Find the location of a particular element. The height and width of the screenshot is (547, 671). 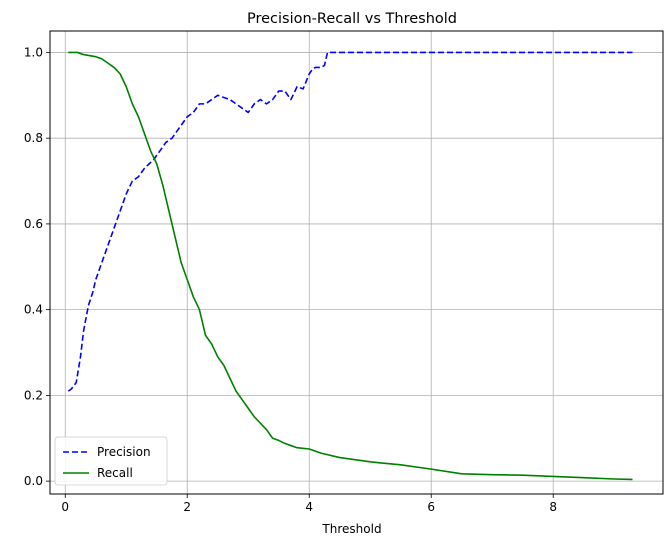

y-tick-label: 0.6 is located at coordinates (33, 224).